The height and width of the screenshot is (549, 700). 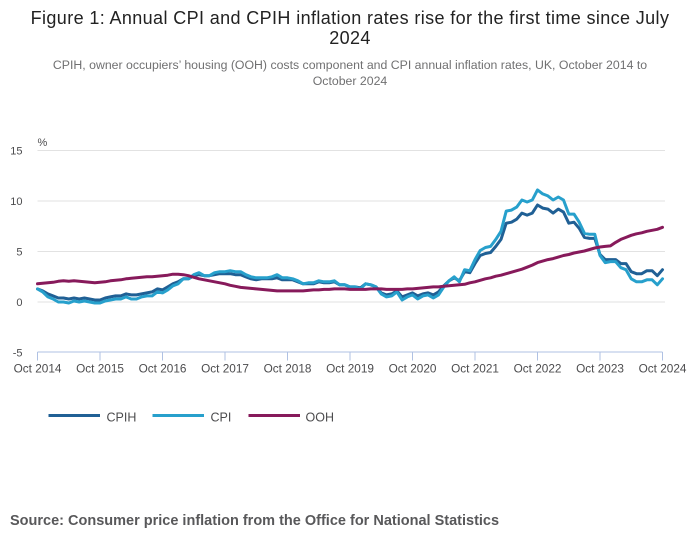 I want to click on svg-text: Oct 2022, so click(x=538, y=369).